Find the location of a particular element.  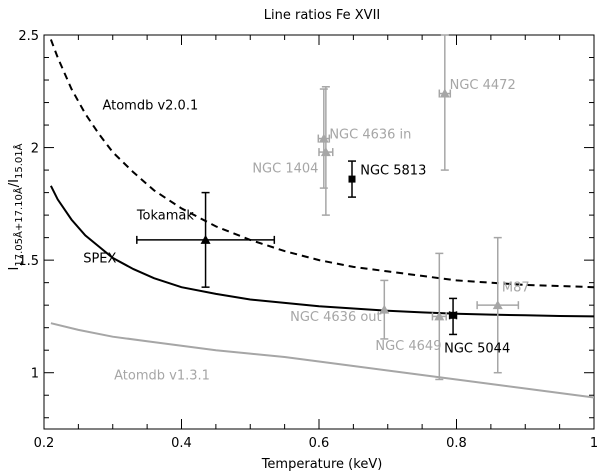

y-label-slash: / is located at coordinates (14, 184).